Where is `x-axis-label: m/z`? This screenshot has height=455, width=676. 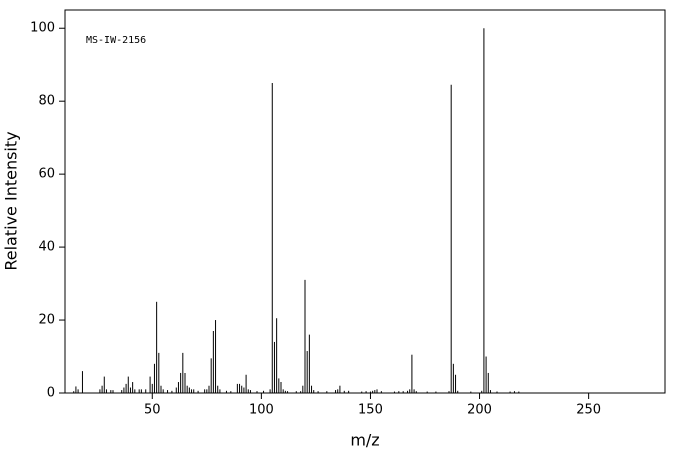
x-axis-label: m/z is located at coordinates (364, 440).